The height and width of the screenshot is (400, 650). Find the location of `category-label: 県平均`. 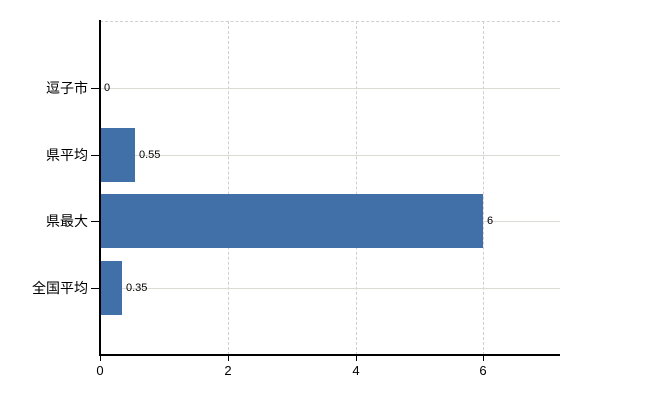

category-label: 県平均 is located at coordinates (67, 155).